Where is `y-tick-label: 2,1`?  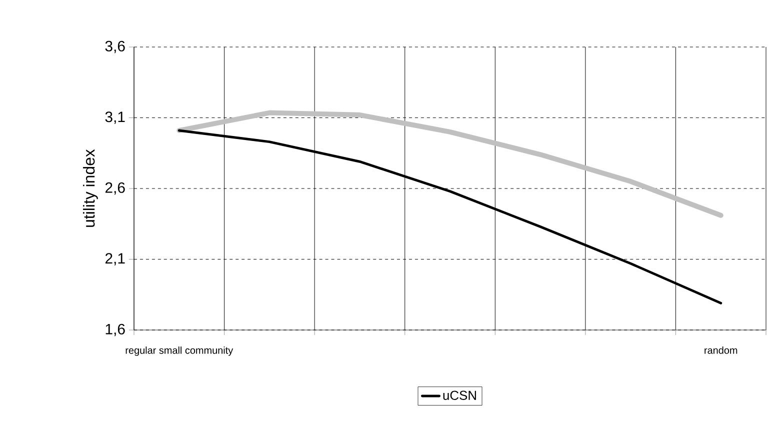 y-tick-label: 2,1 is located at coordinates (115, 259).